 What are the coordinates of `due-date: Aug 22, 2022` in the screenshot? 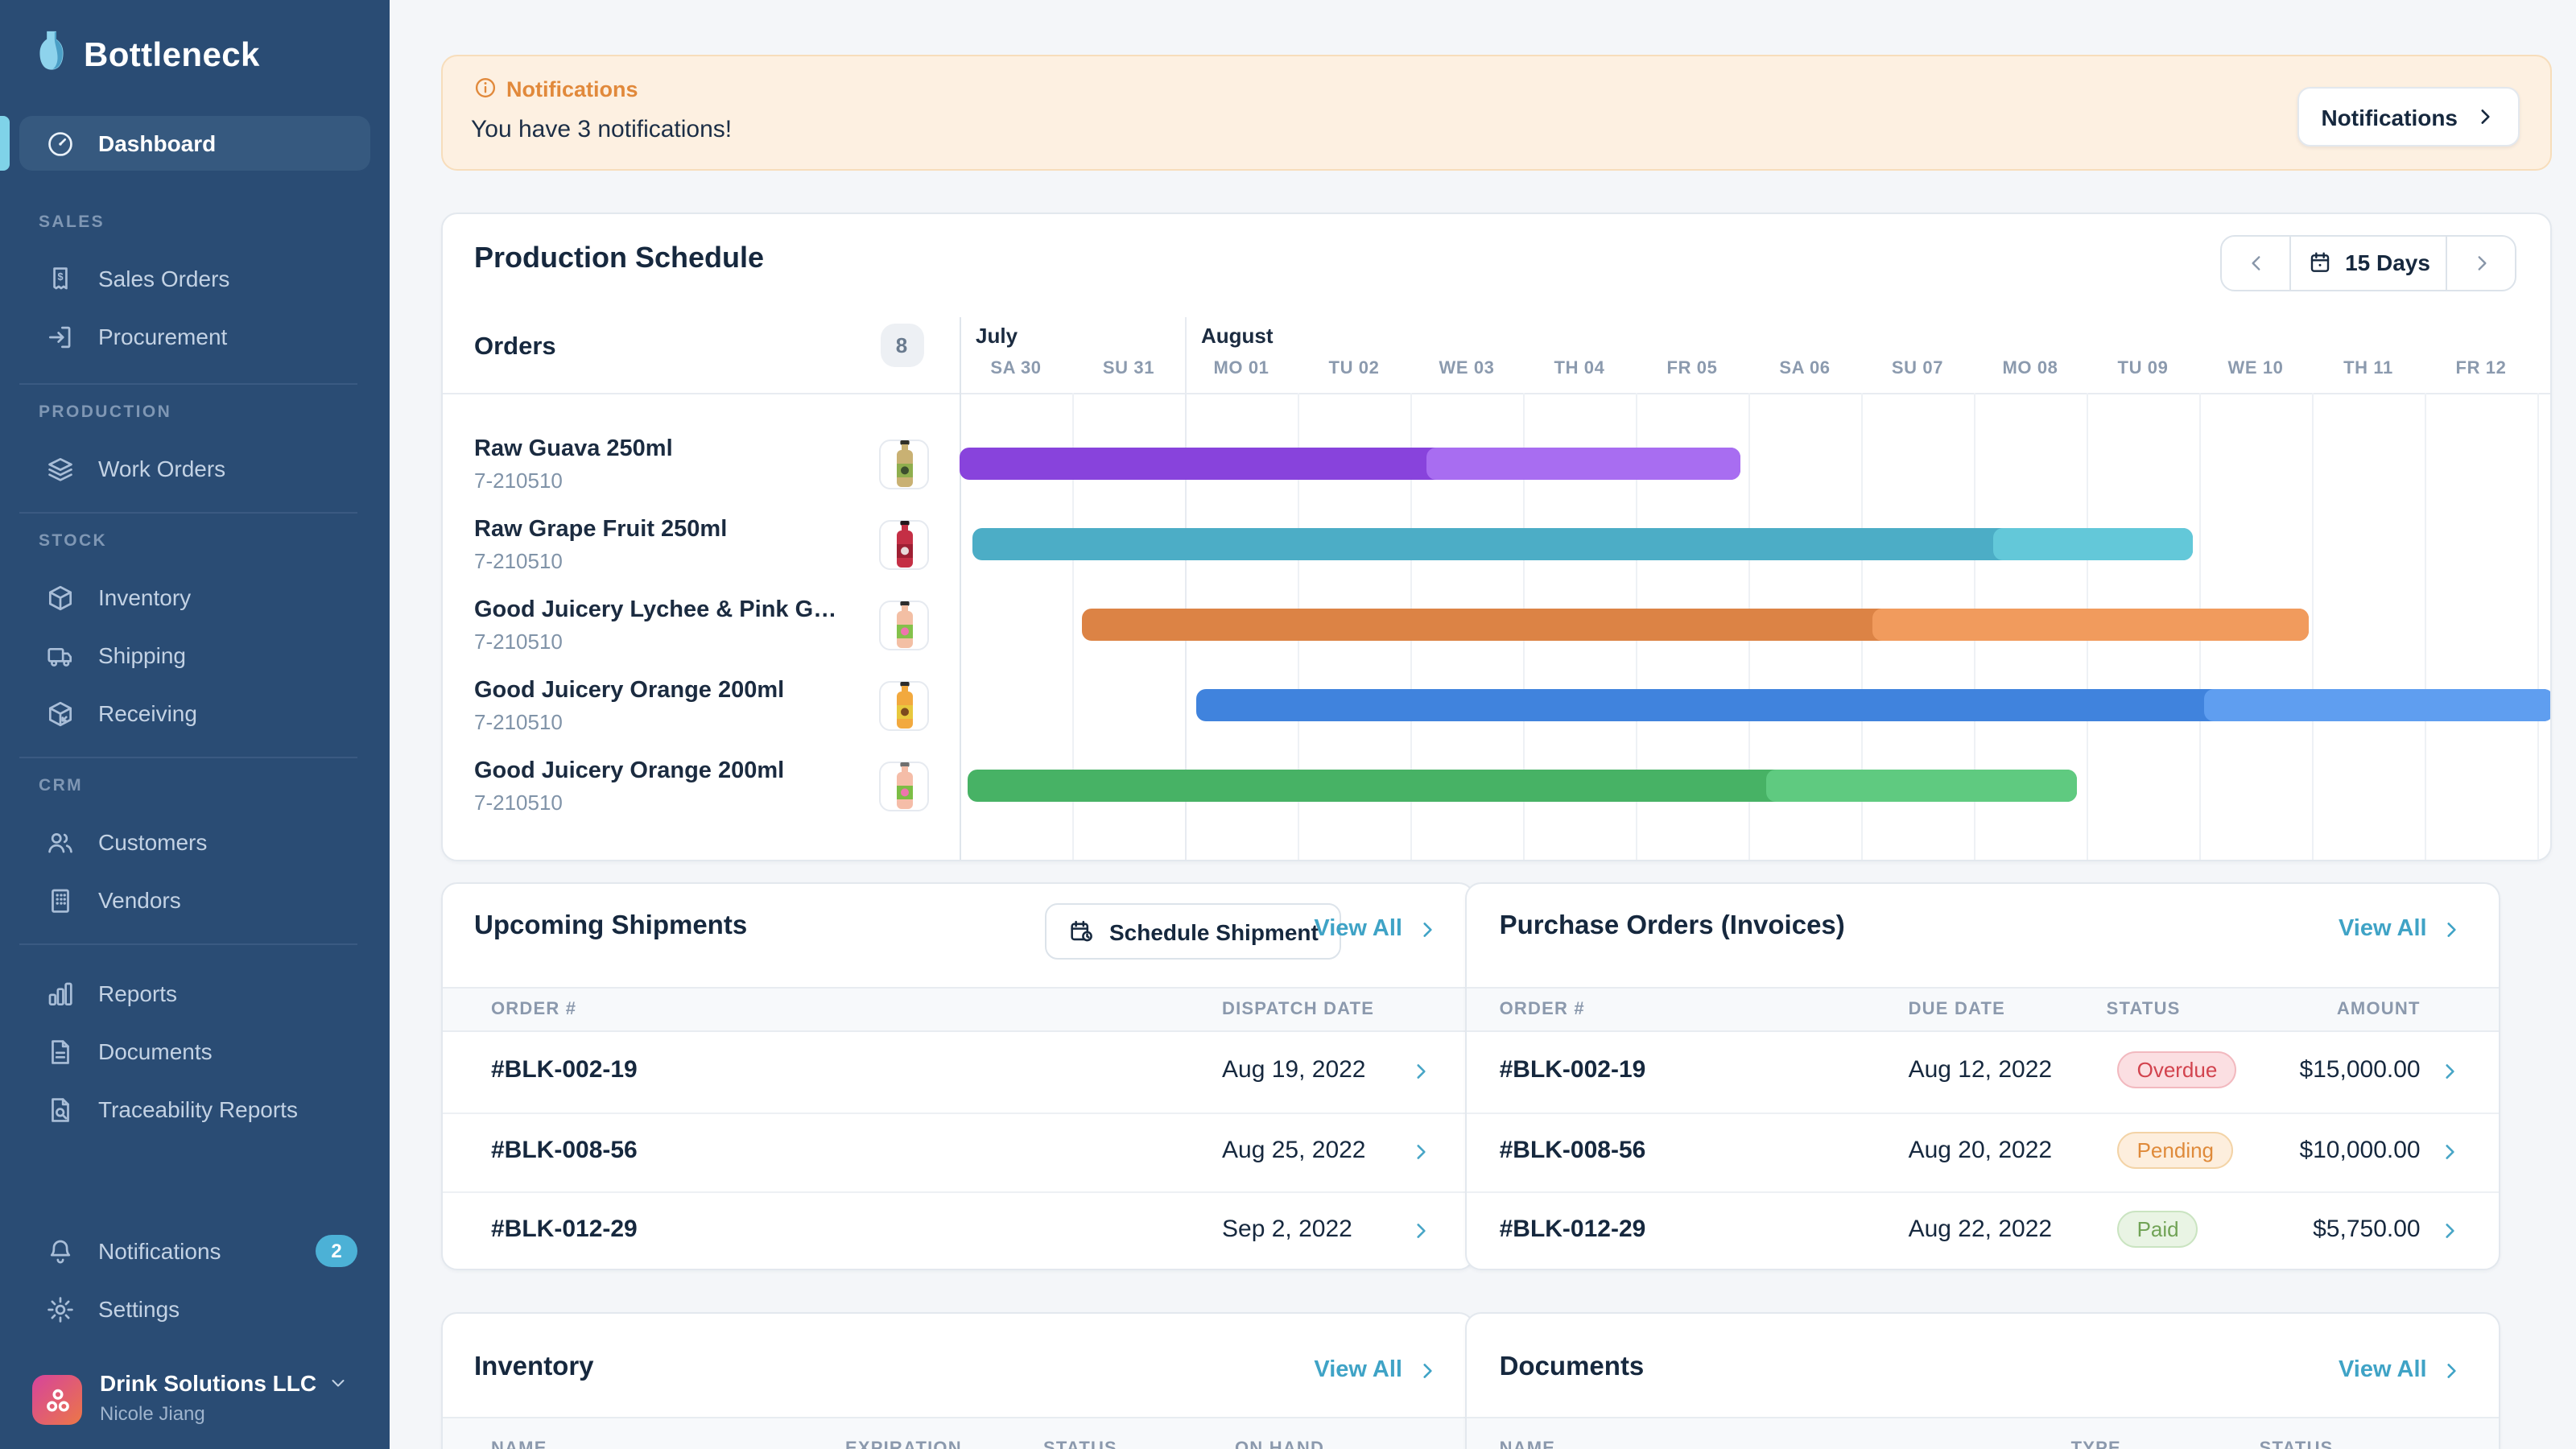 It's located at (1980, 1230).